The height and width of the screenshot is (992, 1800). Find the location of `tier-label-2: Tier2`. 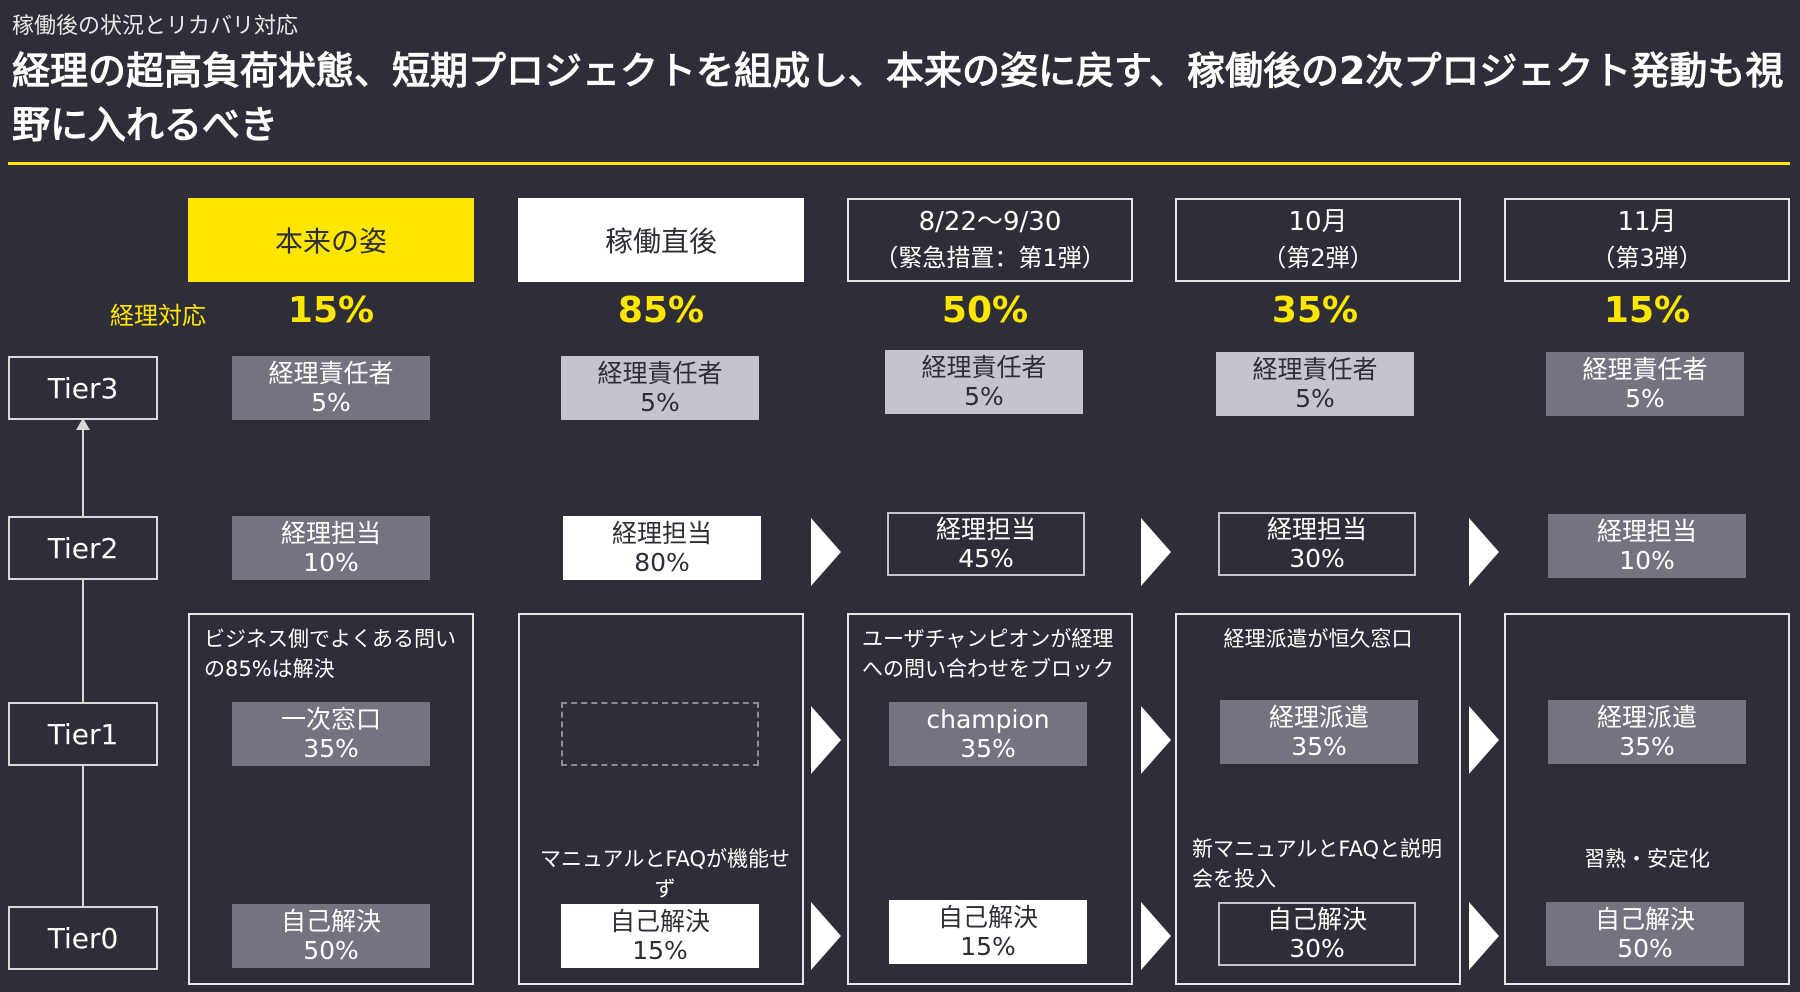

tier-label-2: Tier2 is located at coordinates (83, 548).